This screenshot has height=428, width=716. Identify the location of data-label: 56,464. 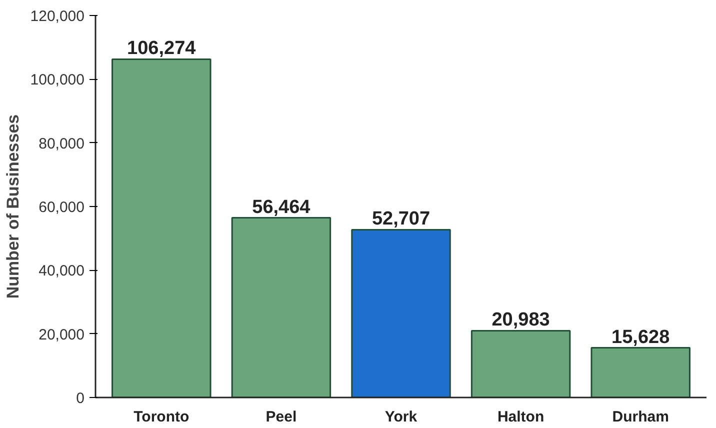
(281, 207).